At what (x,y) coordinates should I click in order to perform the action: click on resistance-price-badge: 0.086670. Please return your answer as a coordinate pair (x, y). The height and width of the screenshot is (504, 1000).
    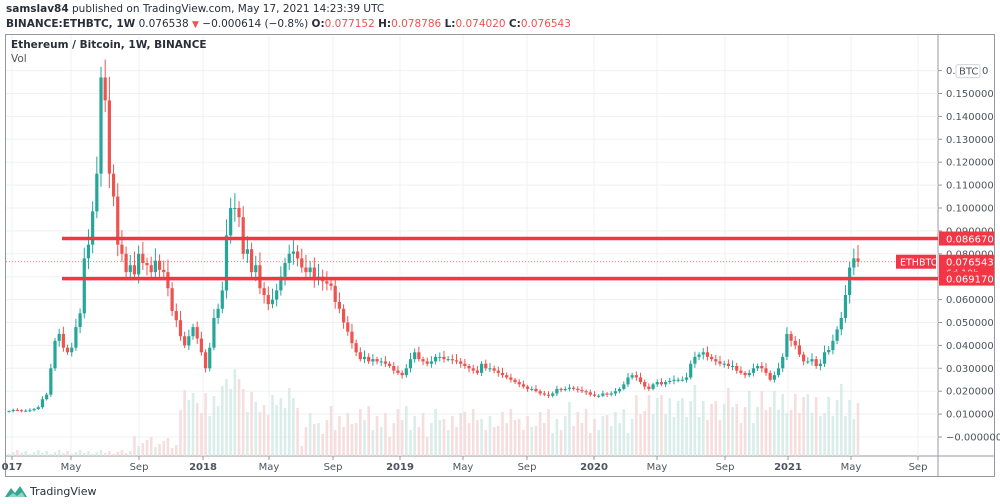
    Looking at the image, I should click on (966, 238).